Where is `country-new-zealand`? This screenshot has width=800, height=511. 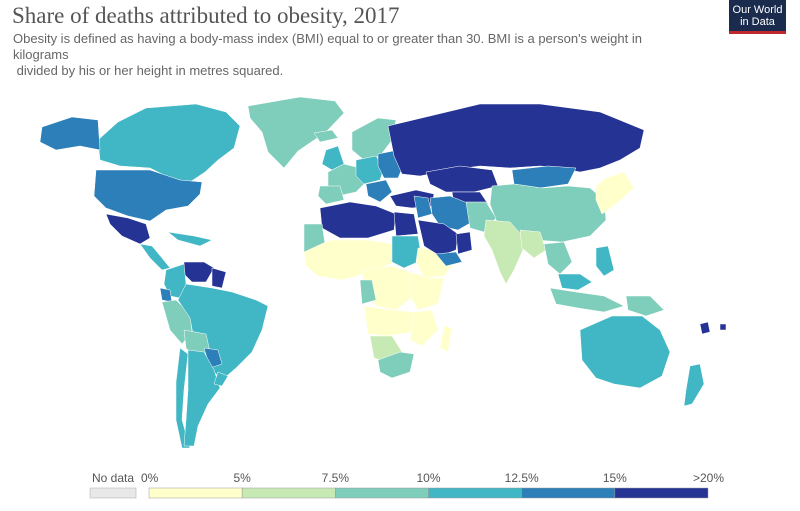
country-new-zealand is located at coordinates (694, 385).